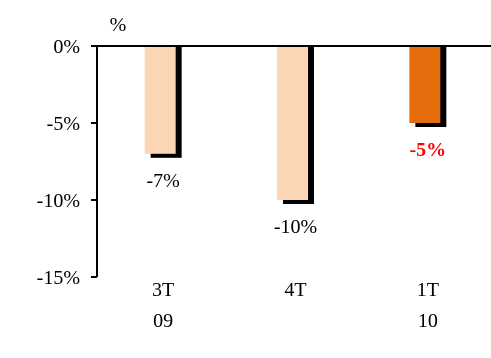 The image size is (491, 358). Describe the element at coordinates (295, 290) in the screenshot. I see `category-label-1-0: 4T` at that location.